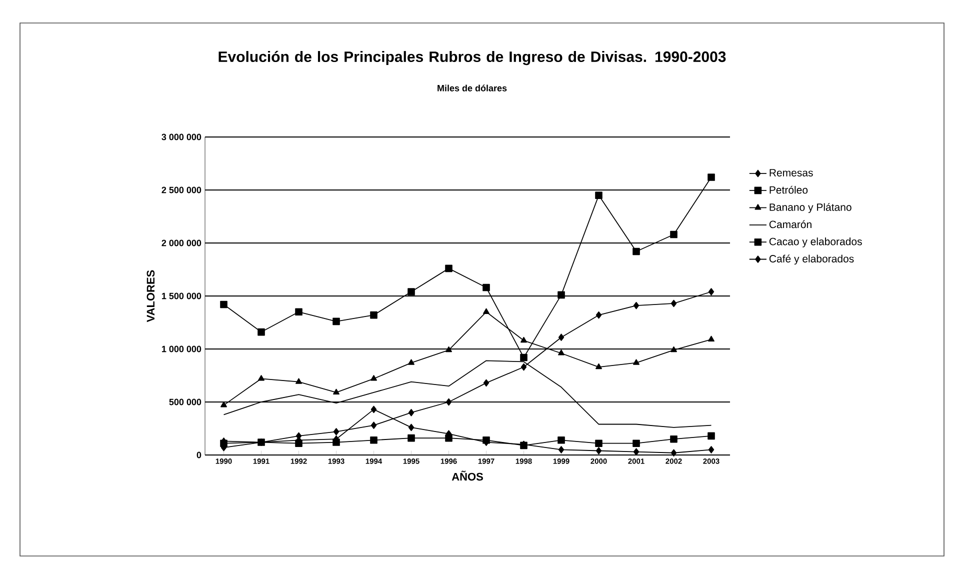  Describe the element at coordinates (182, 190) in the screenshot. I see `y-tick-label: 2 500 000` at that location.